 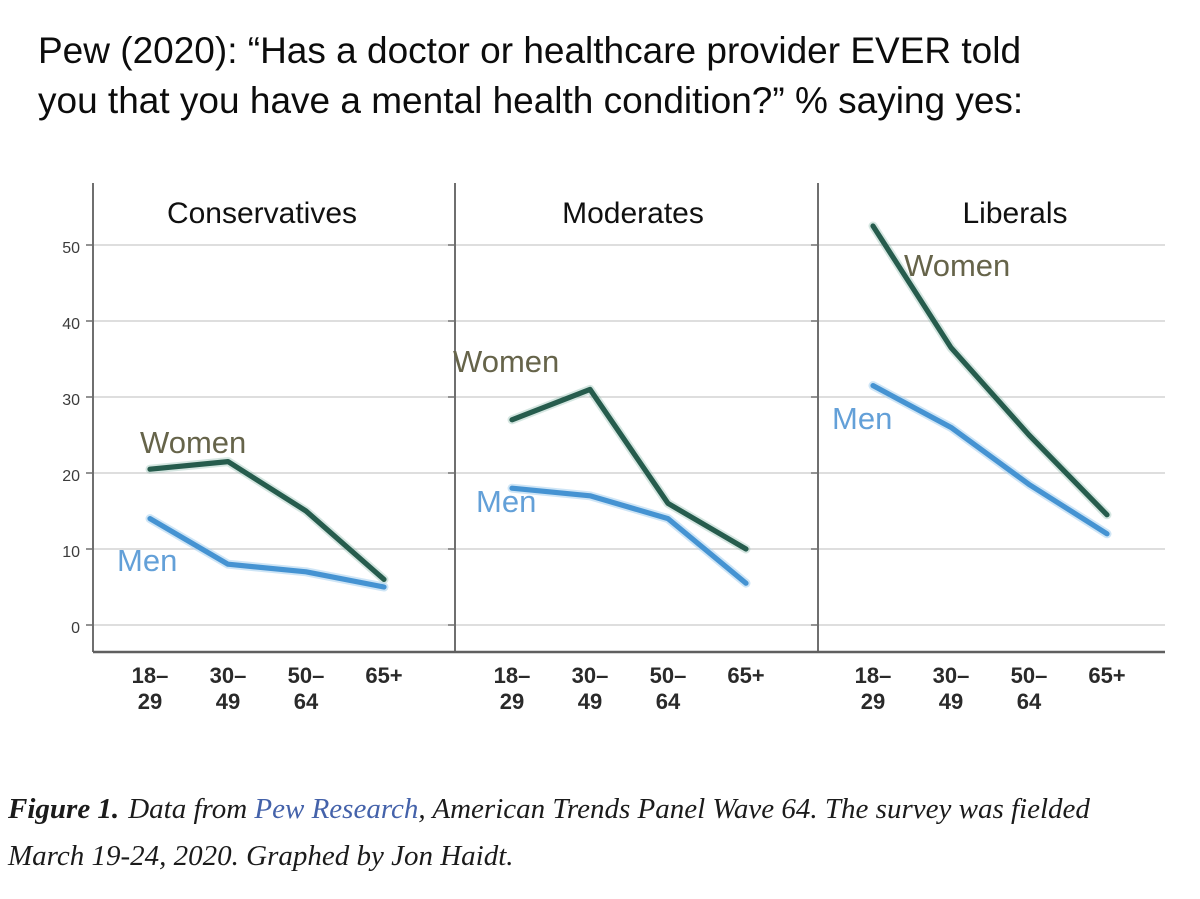 I want to click on figure-label: Figure 1., so click(x=64, y=809).